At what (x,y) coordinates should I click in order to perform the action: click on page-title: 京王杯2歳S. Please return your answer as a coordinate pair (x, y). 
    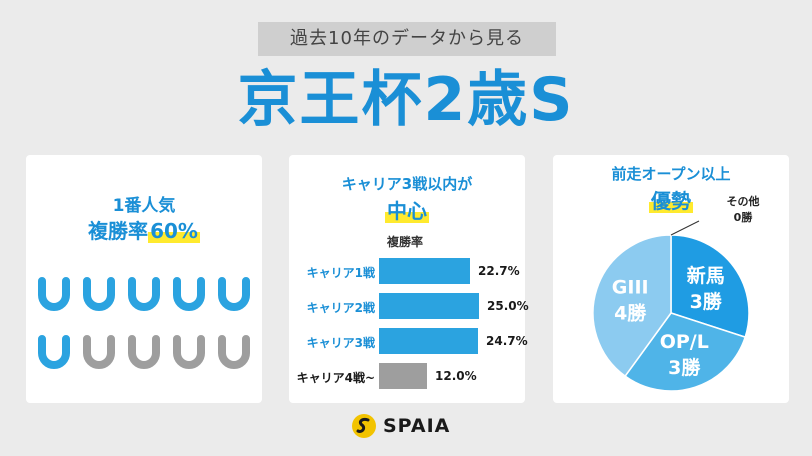
    Looking at the image, I should click on (406, 100).